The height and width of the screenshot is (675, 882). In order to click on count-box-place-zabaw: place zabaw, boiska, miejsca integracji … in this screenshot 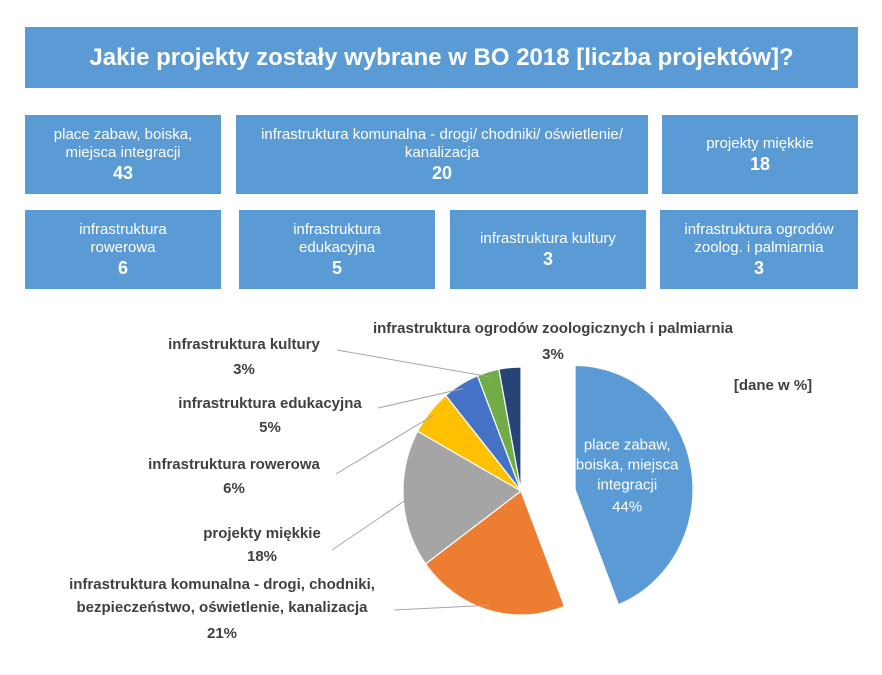, I will do `click(123, 154)`.